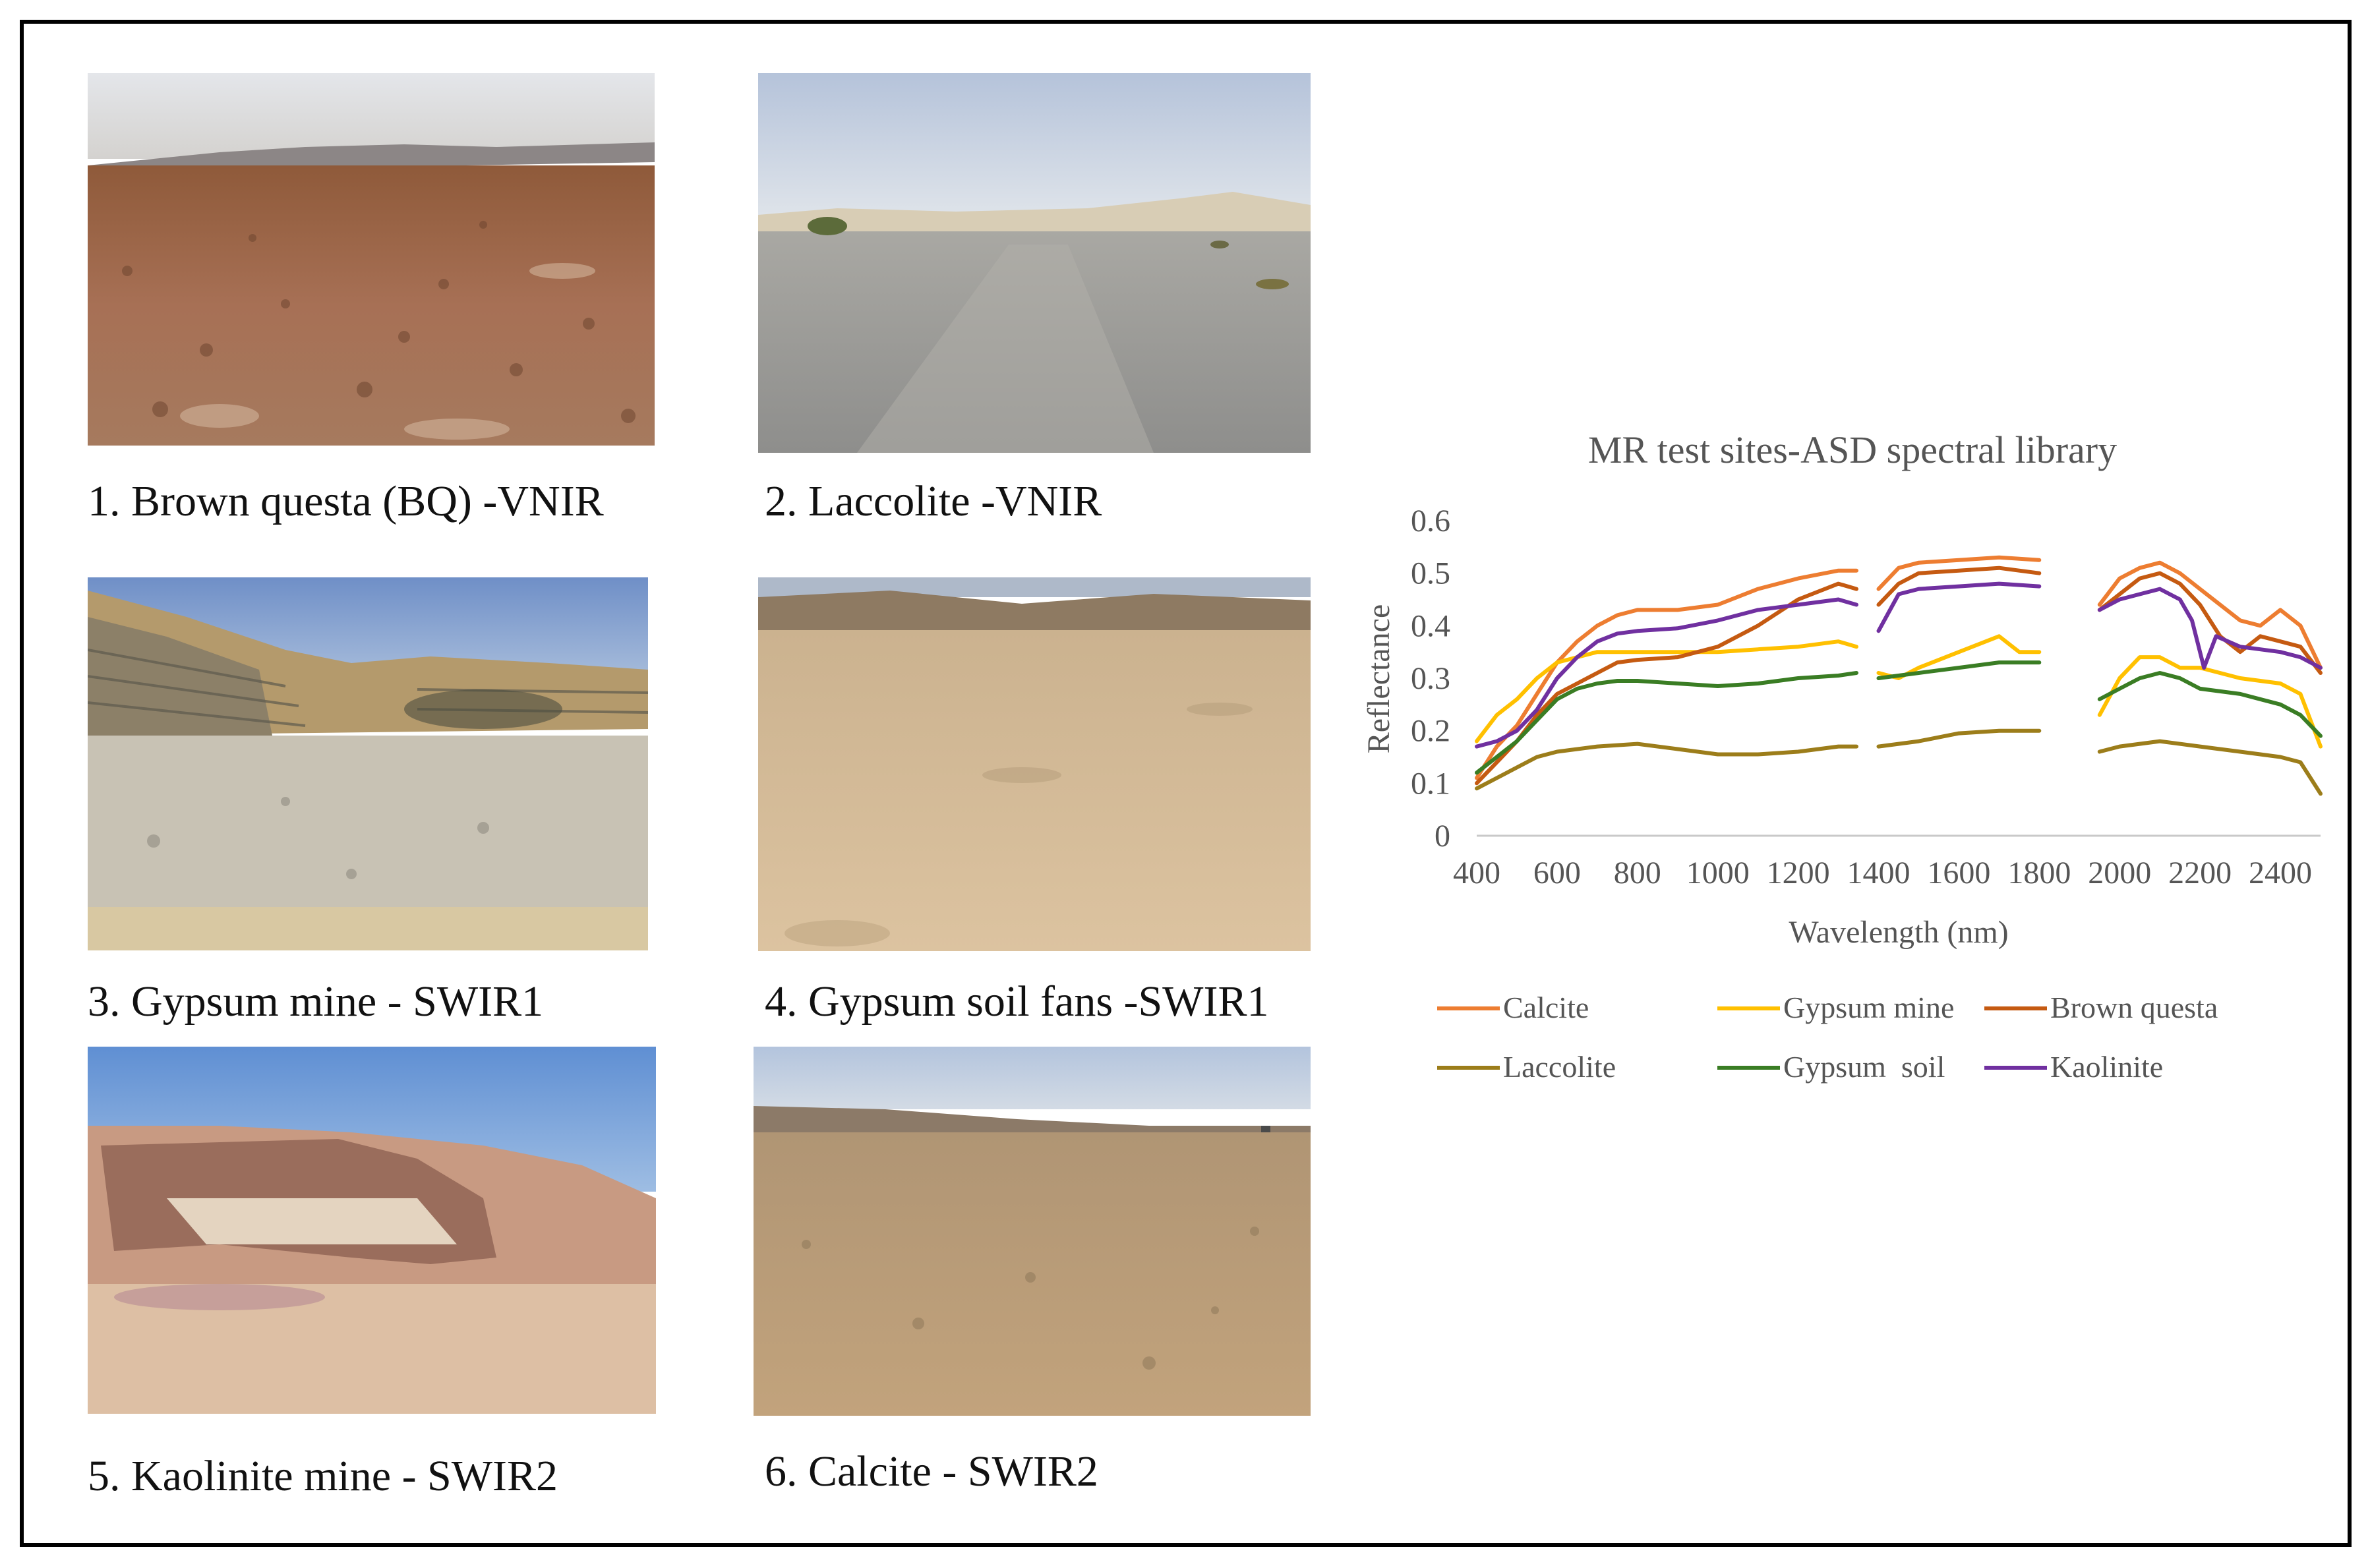 The image size is (2370, 1568). I want to click on y-tick-label: 0.3, so click(1430, 678).